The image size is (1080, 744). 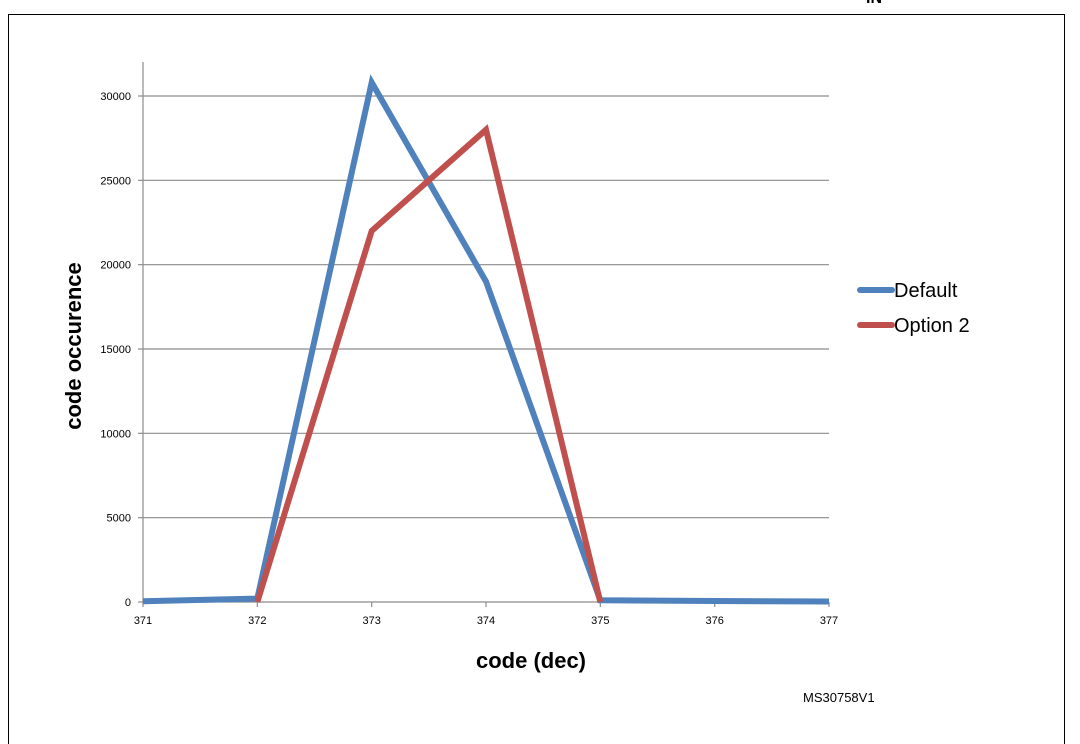 What do you see at coordinates (932, 326) in the screenshot?
I see `legend-label: Option 2` at bounding box center [932, 326].